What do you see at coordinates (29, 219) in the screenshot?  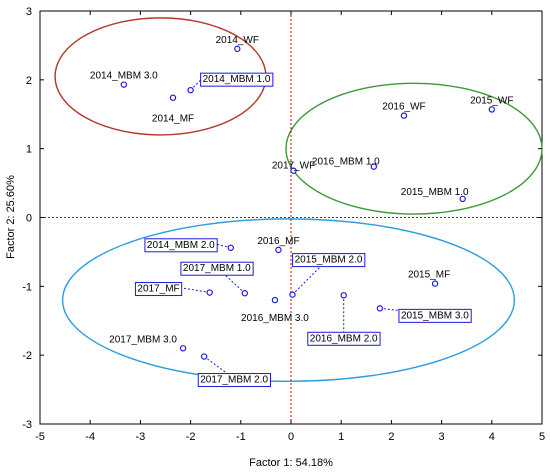 I see `y-tick-label: 0` at bounding box center [29, 219].